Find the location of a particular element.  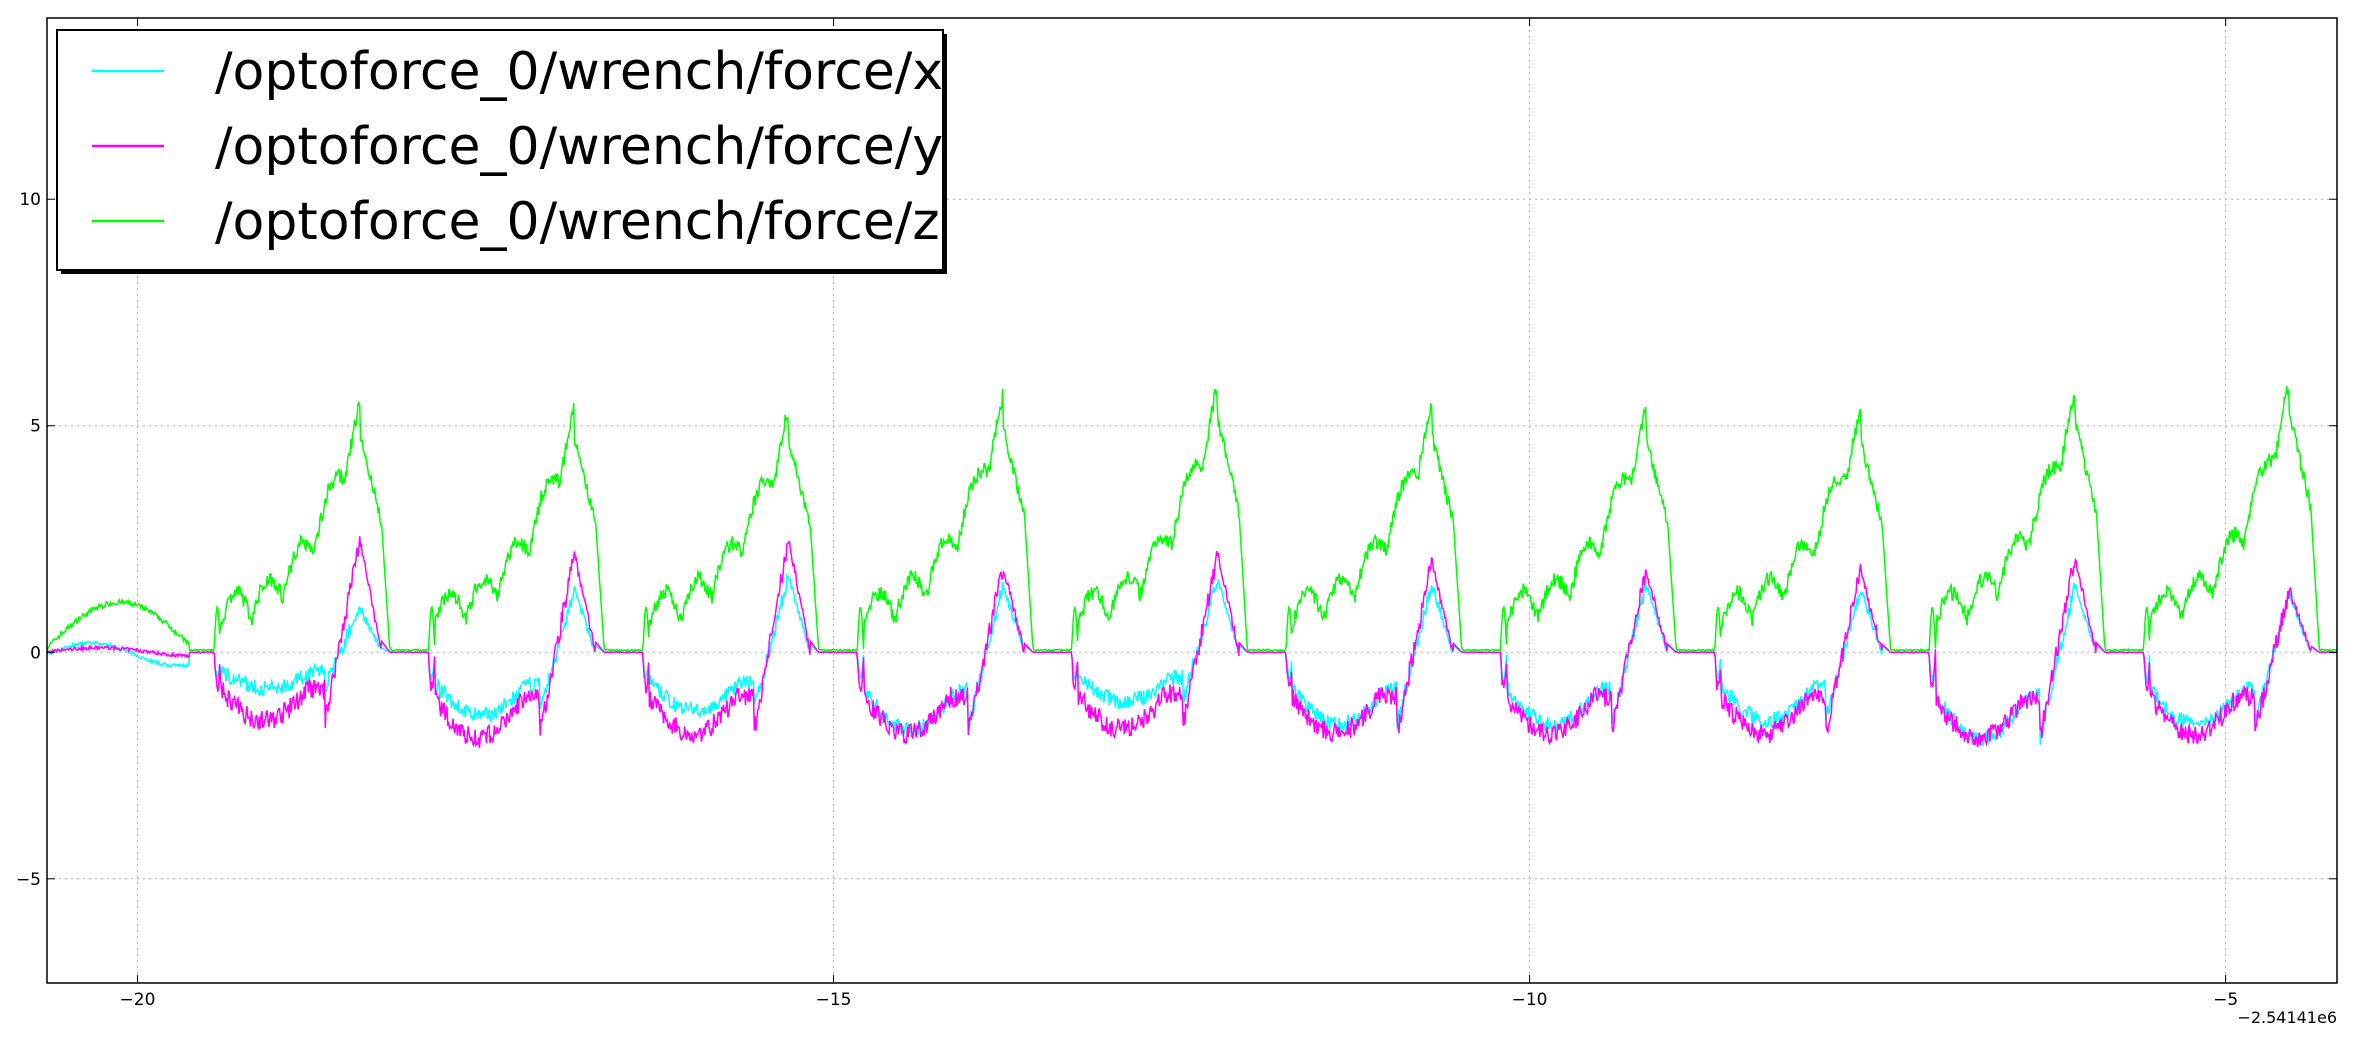

legend-entry-y: /optoforce_0/wrench/force/y is located at coordinates (517, 147).